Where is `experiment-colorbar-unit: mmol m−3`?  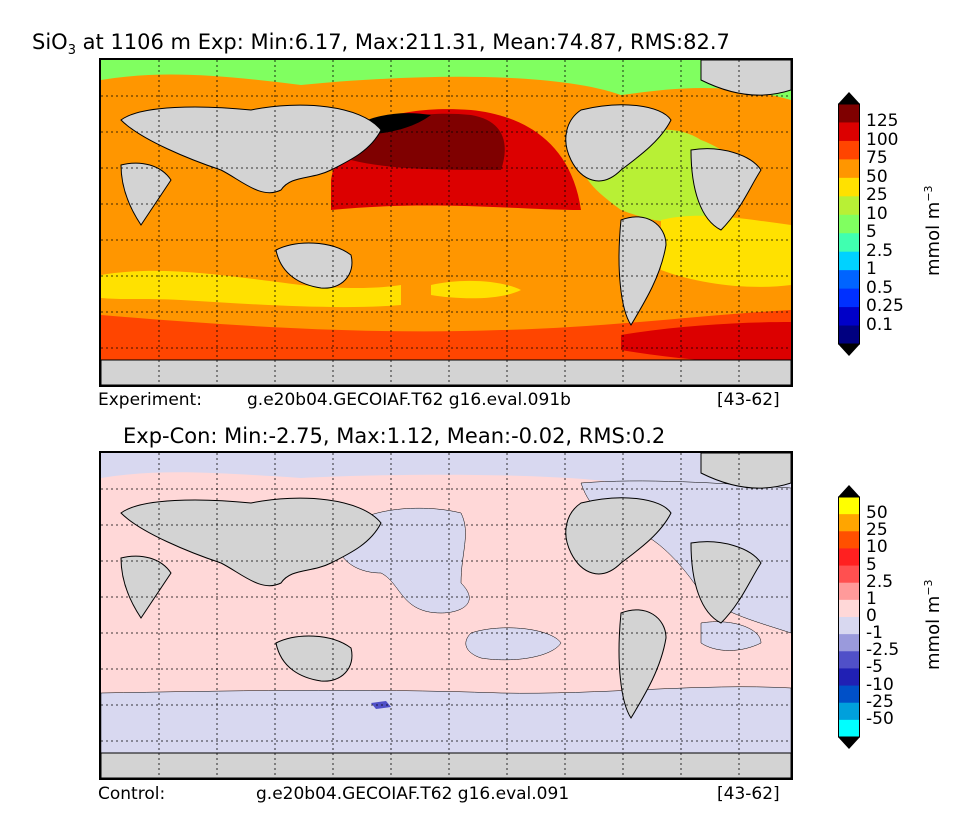 experiment-colorbar-unit: mmol m−3 is located at coordinates (933, 230).